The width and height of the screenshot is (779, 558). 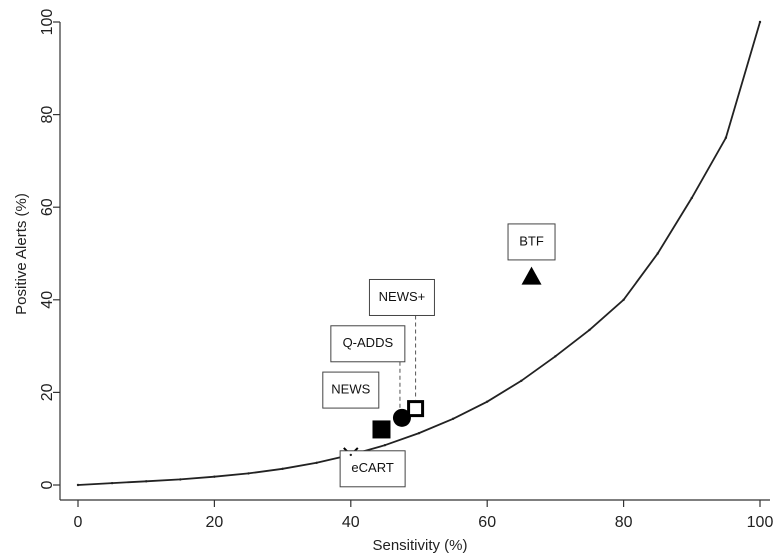 I want to click on news-label-text: NEWS+, so click(x=402, y=296).